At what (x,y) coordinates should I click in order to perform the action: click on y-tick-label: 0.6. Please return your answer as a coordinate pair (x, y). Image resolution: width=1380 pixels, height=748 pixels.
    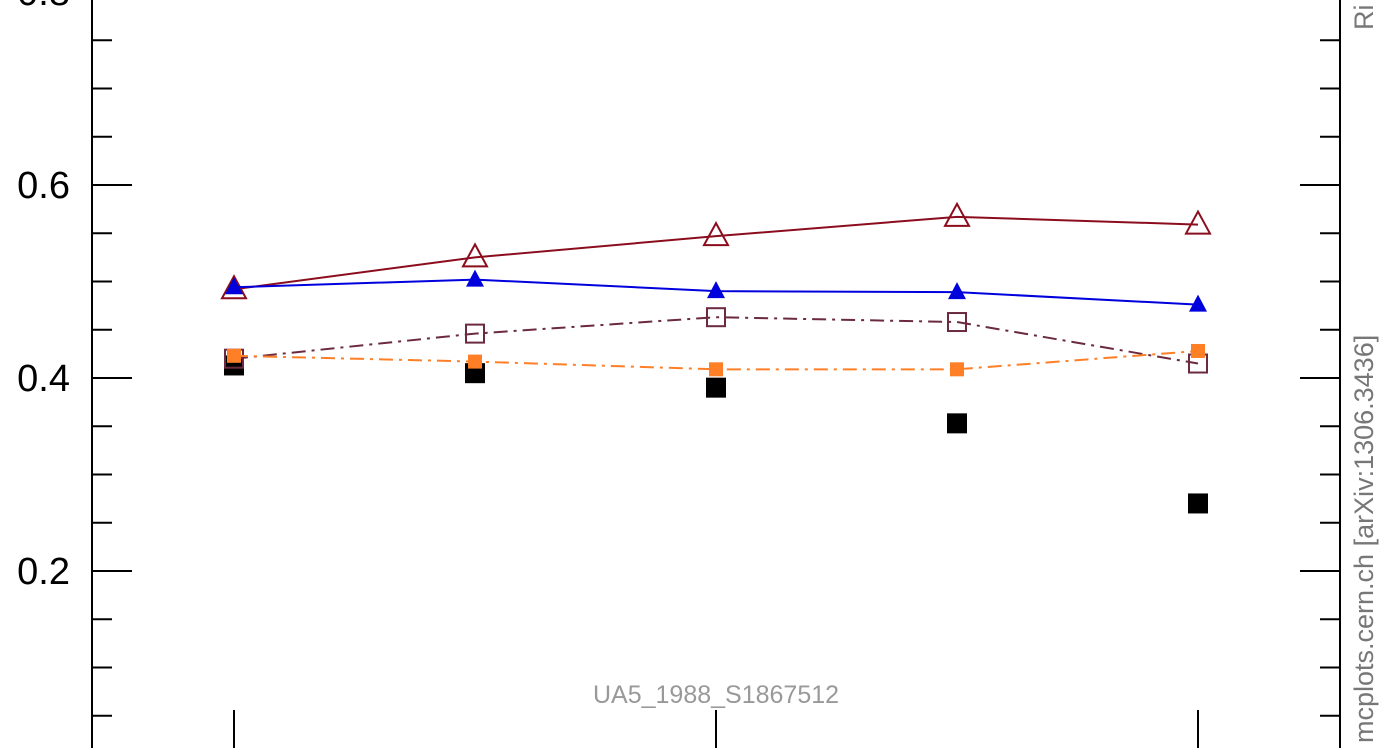
    Looking at the image, I should click on (43, 186).